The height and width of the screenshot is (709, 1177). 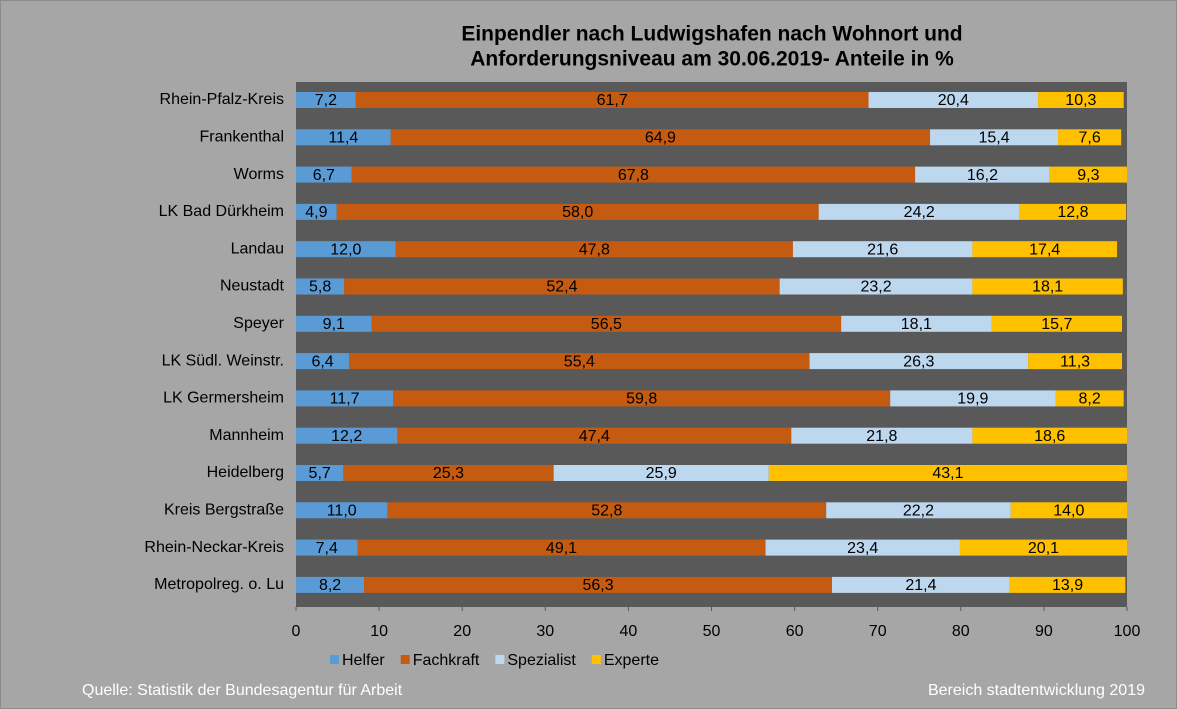 I want to click on data-label: 12,0, so click(x=345, y=249).